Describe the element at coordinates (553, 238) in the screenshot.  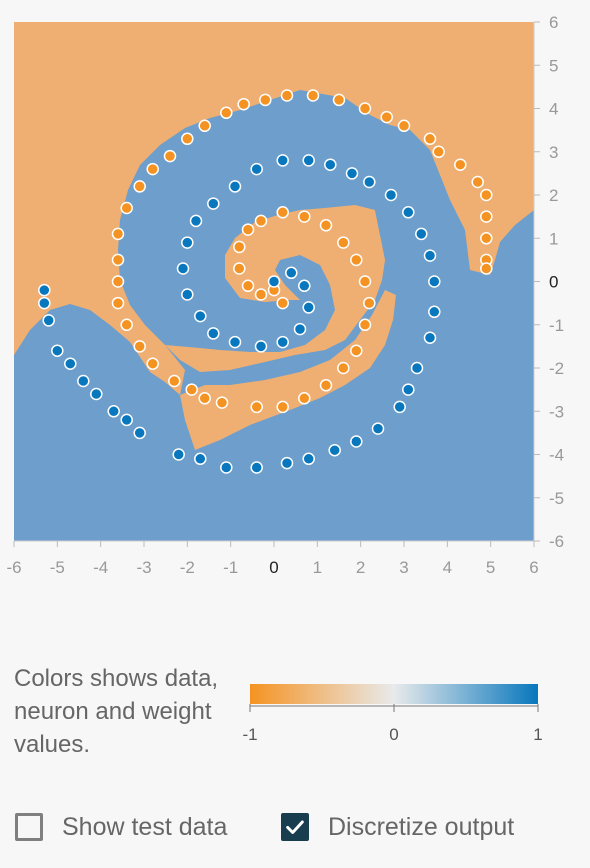
I see `y-tick-label: 1` at that location.